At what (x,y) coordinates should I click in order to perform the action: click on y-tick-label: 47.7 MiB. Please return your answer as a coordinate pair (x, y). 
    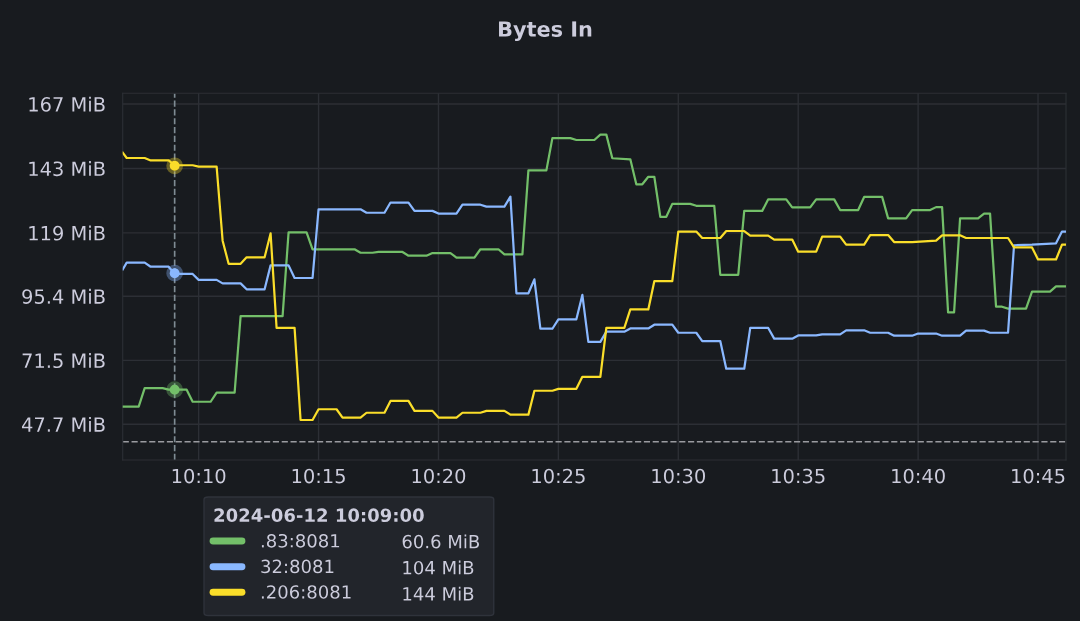
    Looking at the image, I should click on (63, 424).